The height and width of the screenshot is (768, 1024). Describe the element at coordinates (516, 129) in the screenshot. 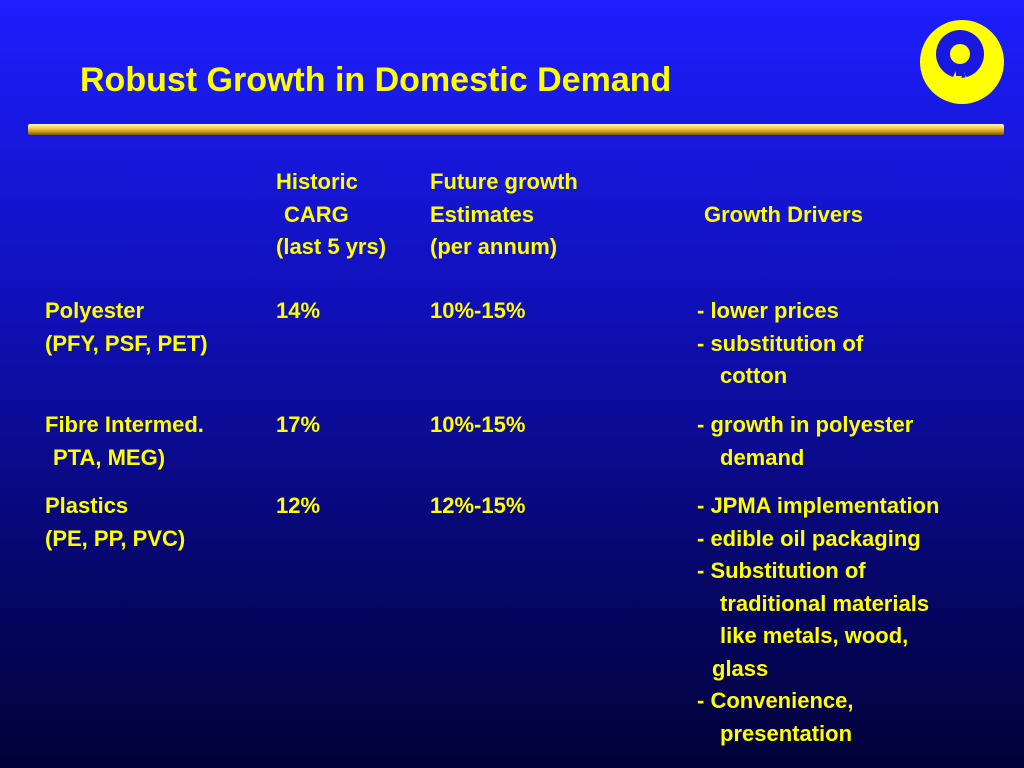

I see `title-divider` at that location.